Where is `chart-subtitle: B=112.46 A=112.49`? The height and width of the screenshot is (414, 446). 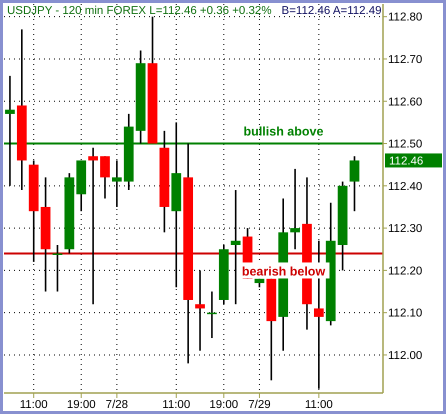
chart-subtitle: B=112.46 A=112.49 is located at coordinates (332, 11).